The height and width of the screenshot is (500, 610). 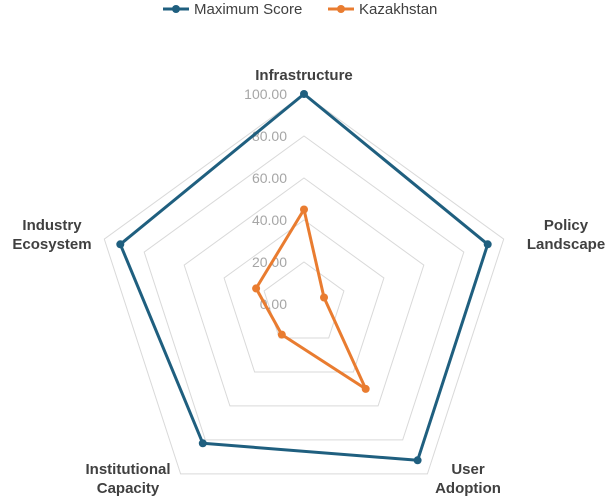 I want to click on legend: Maximum Score Kazakhstan, so click(x=300, y=9).